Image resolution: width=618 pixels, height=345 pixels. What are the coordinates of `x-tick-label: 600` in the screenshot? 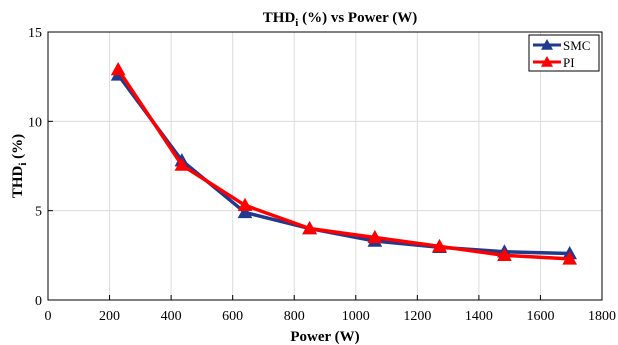 It's located at (232, 316).